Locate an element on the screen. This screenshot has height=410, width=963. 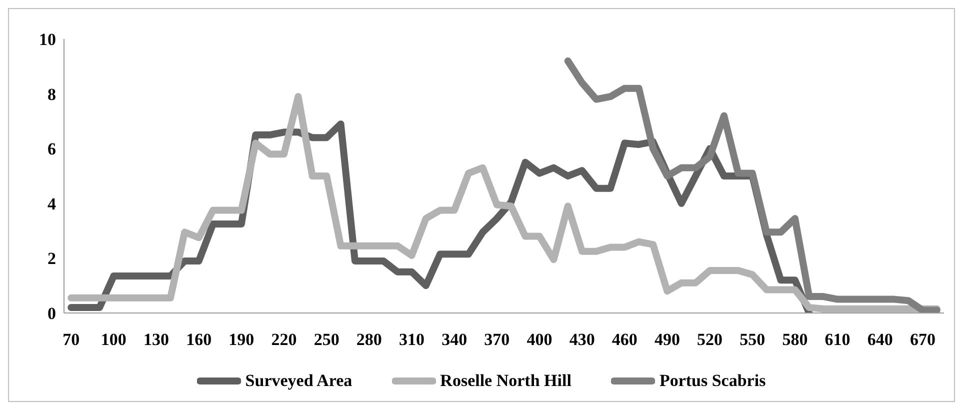
x-tick-label: 100 is located at coordinates (113, 340).